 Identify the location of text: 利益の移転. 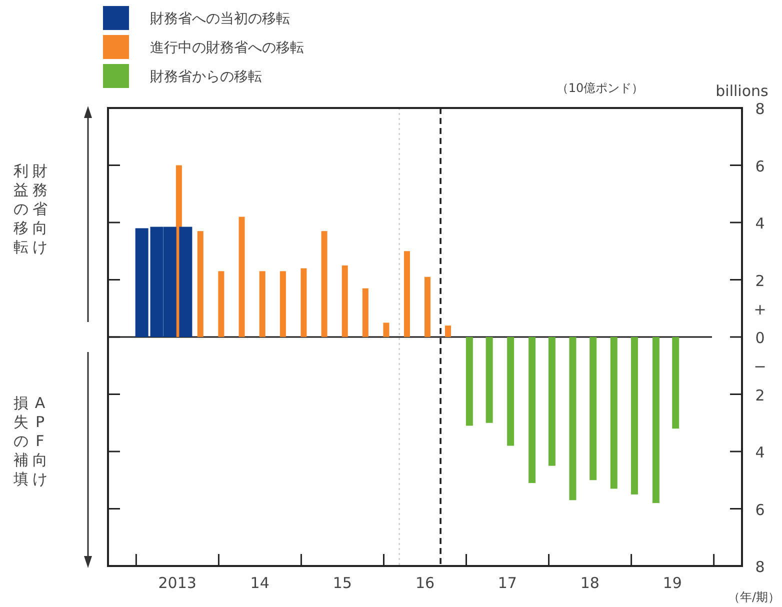
(21, 209).